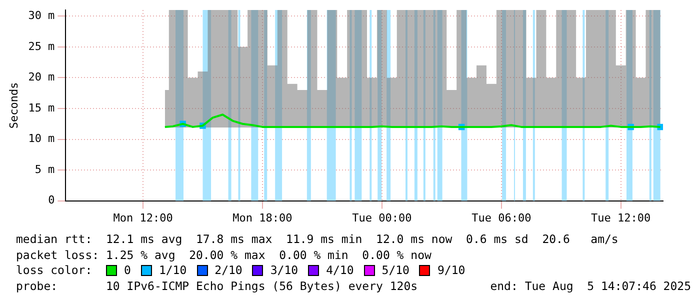 This screenshot has width=697, height=297. What do you see at coordinates (13, 105) in the screenshot?
I see `y-axis-title: Seconds` at bounding box center [13, 105].